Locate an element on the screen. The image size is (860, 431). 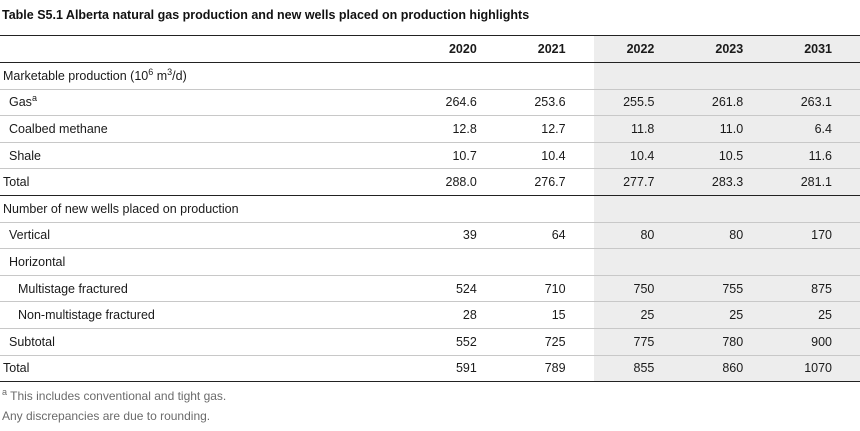
table-row: Vertical 39 64 80 80 170 is located at coordinates (430, 236).